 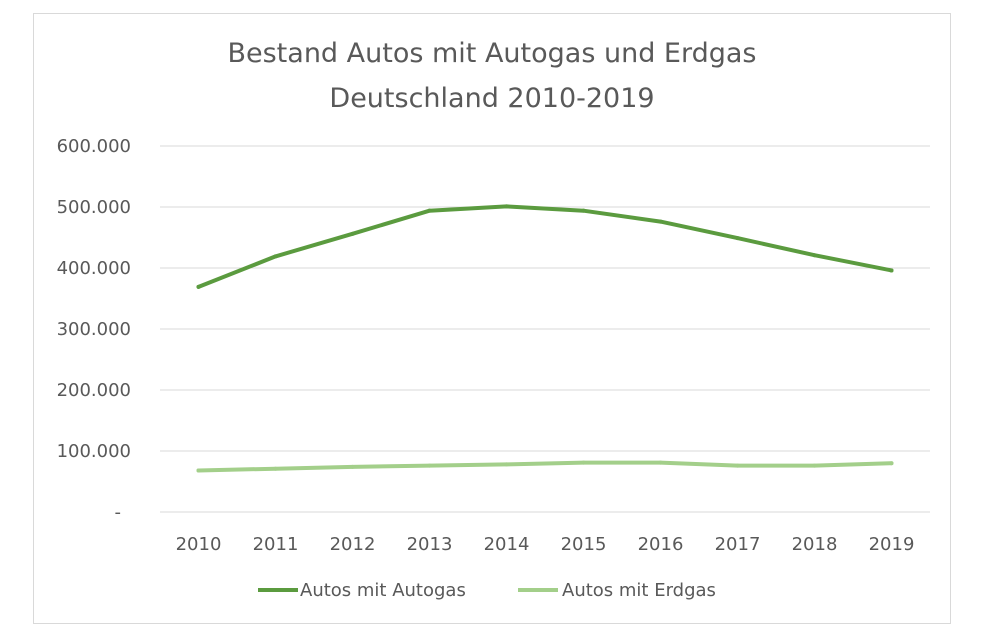 What do you see at coordinates (199, 544) in the screenshot?
I see `x-tick-label: 2010` at bounding box center [199, 544].